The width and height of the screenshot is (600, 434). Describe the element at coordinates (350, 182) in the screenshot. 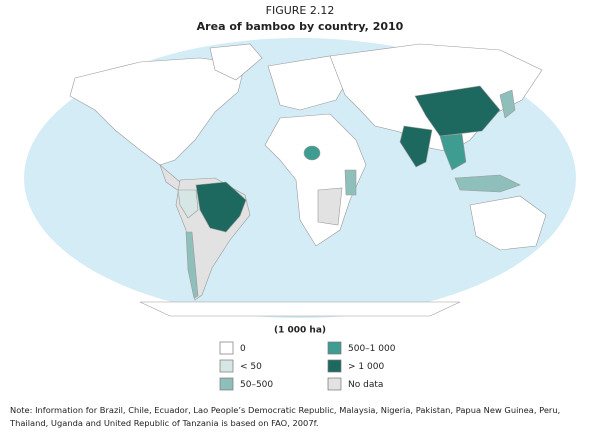

I see `east-africa` at that location.